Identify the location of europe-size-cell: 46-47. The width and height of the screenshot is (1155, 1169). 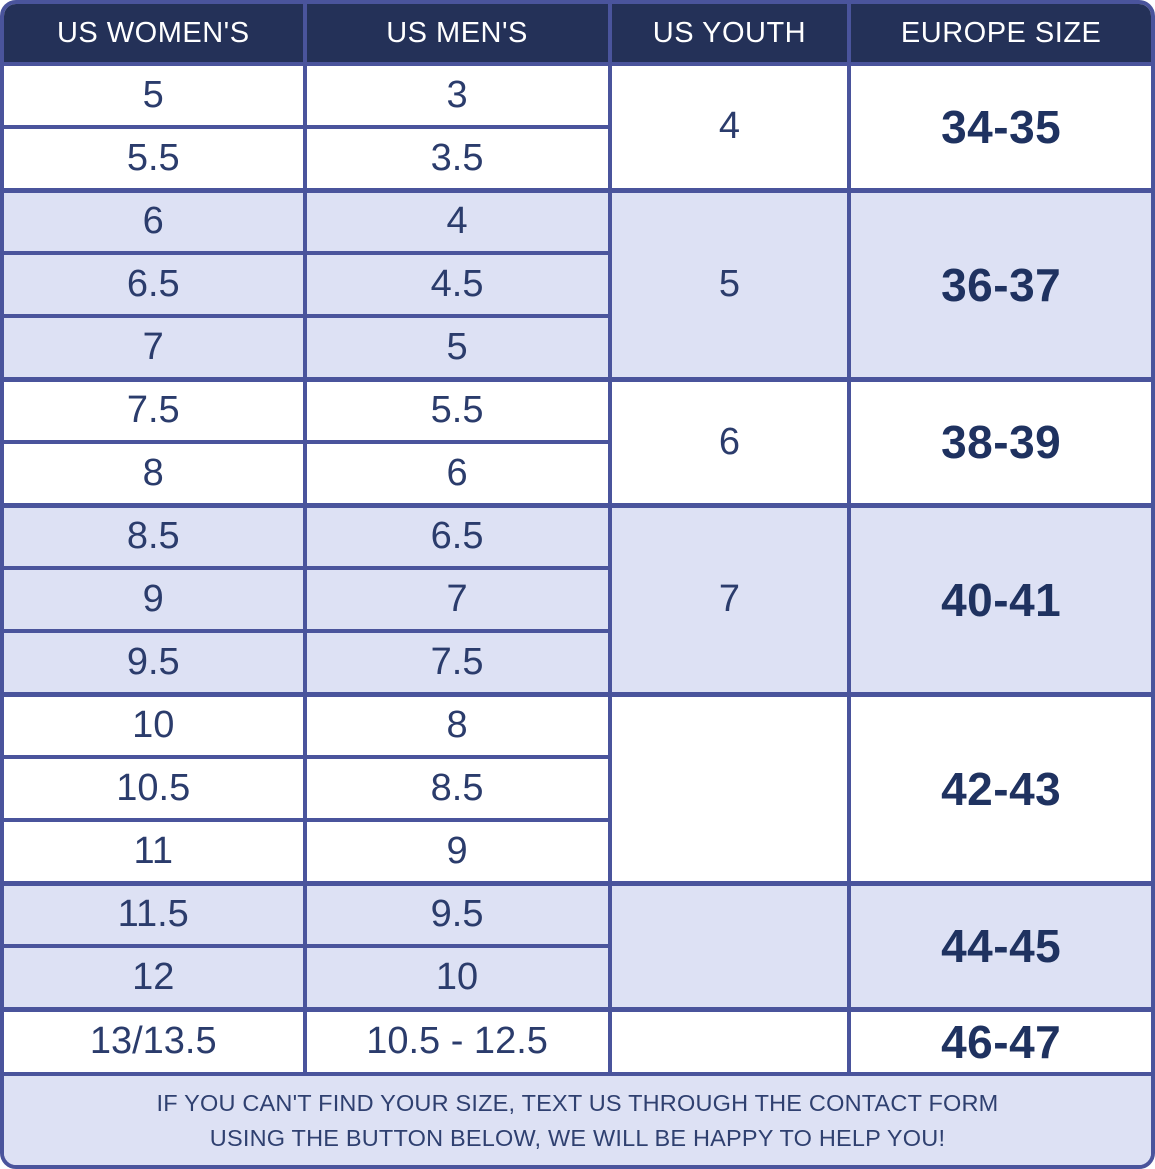
(999, 1039).